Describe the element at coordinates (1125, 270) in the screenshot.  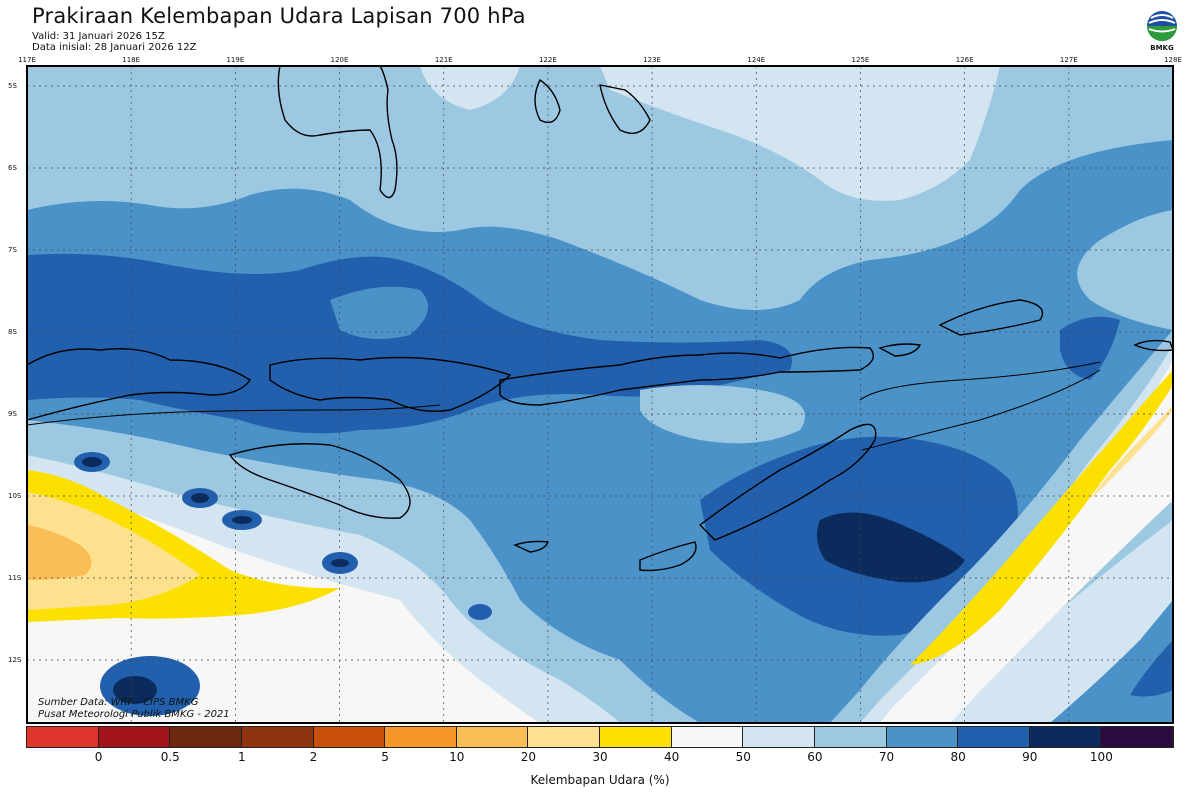
I see `band-70-80-east` at that location.